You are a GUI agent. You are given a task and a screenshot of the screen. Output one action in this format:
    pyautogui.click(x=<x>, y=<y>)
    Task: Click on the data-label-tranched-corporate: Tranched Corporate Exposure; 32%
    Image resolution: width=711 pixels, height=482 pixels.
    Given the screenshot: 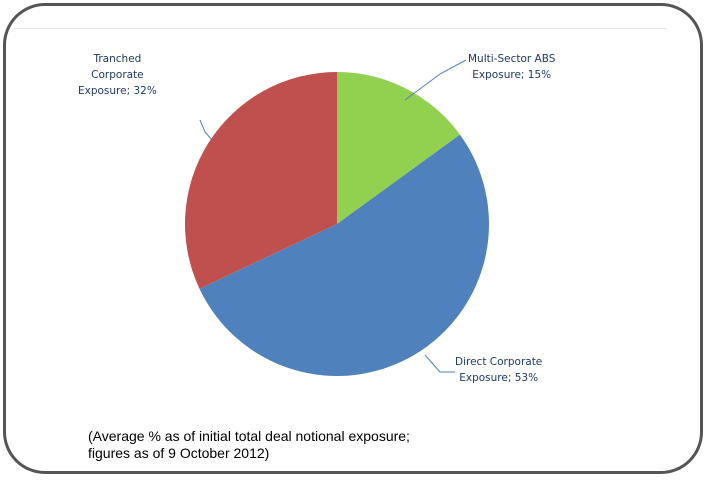 What is the action you would take?
    pyautogui.click(x=117, y=75)
    